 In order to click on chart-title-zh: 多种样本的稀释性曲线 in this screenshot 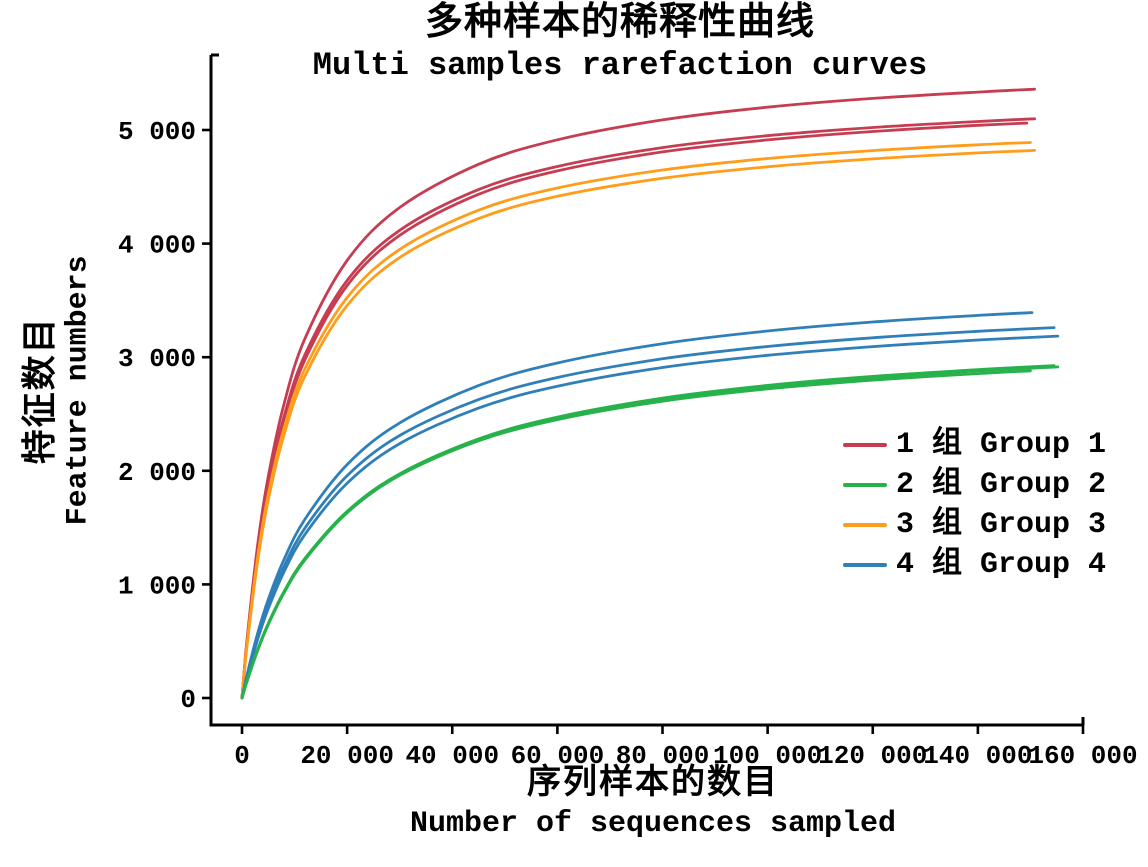, I will do `click(619, 24)`.